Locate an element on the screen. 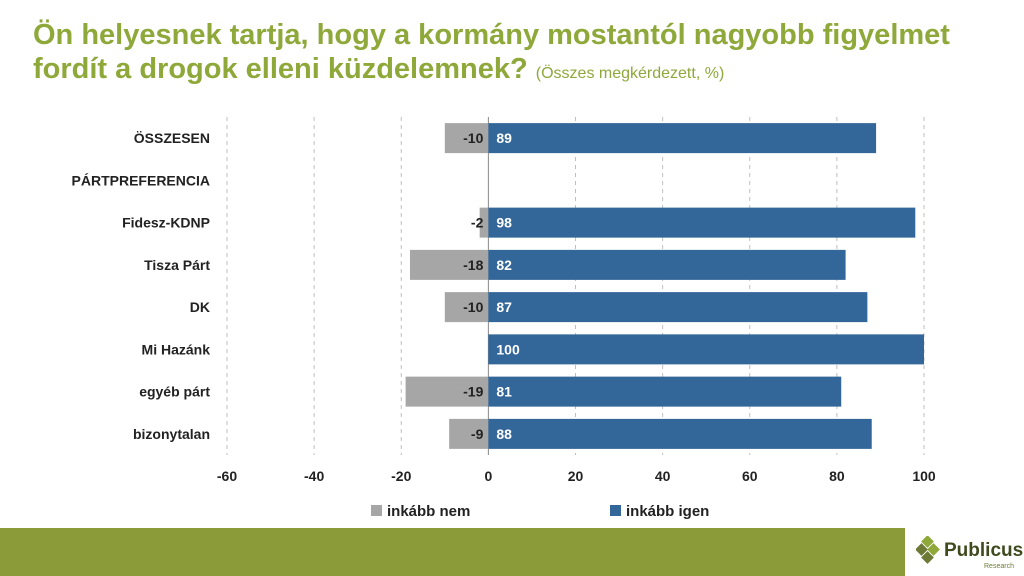 This screenshot has height=576, width=1024. logo-tagline: Research is located at coordinates (999, 566).